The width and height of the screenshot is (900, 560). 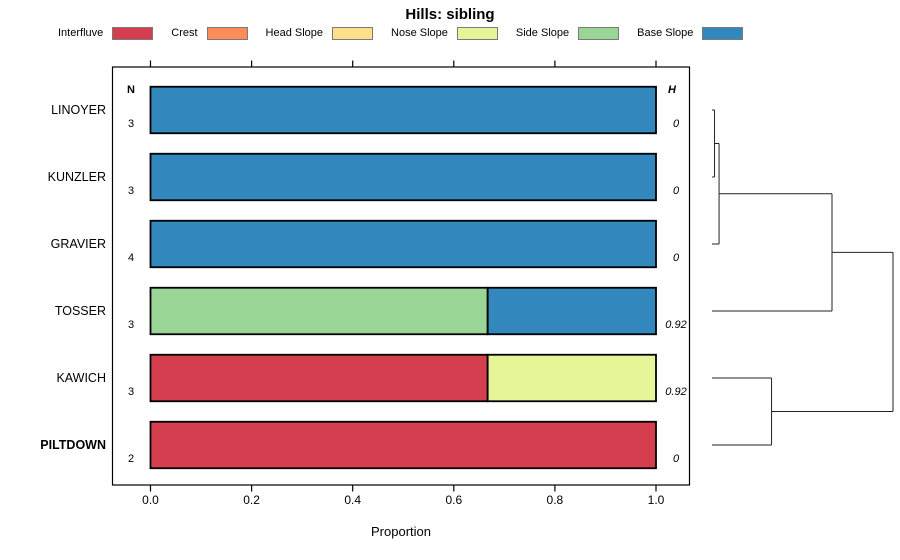 I want to click on x-axis-title: Proportion, so click(x=401, y=531).